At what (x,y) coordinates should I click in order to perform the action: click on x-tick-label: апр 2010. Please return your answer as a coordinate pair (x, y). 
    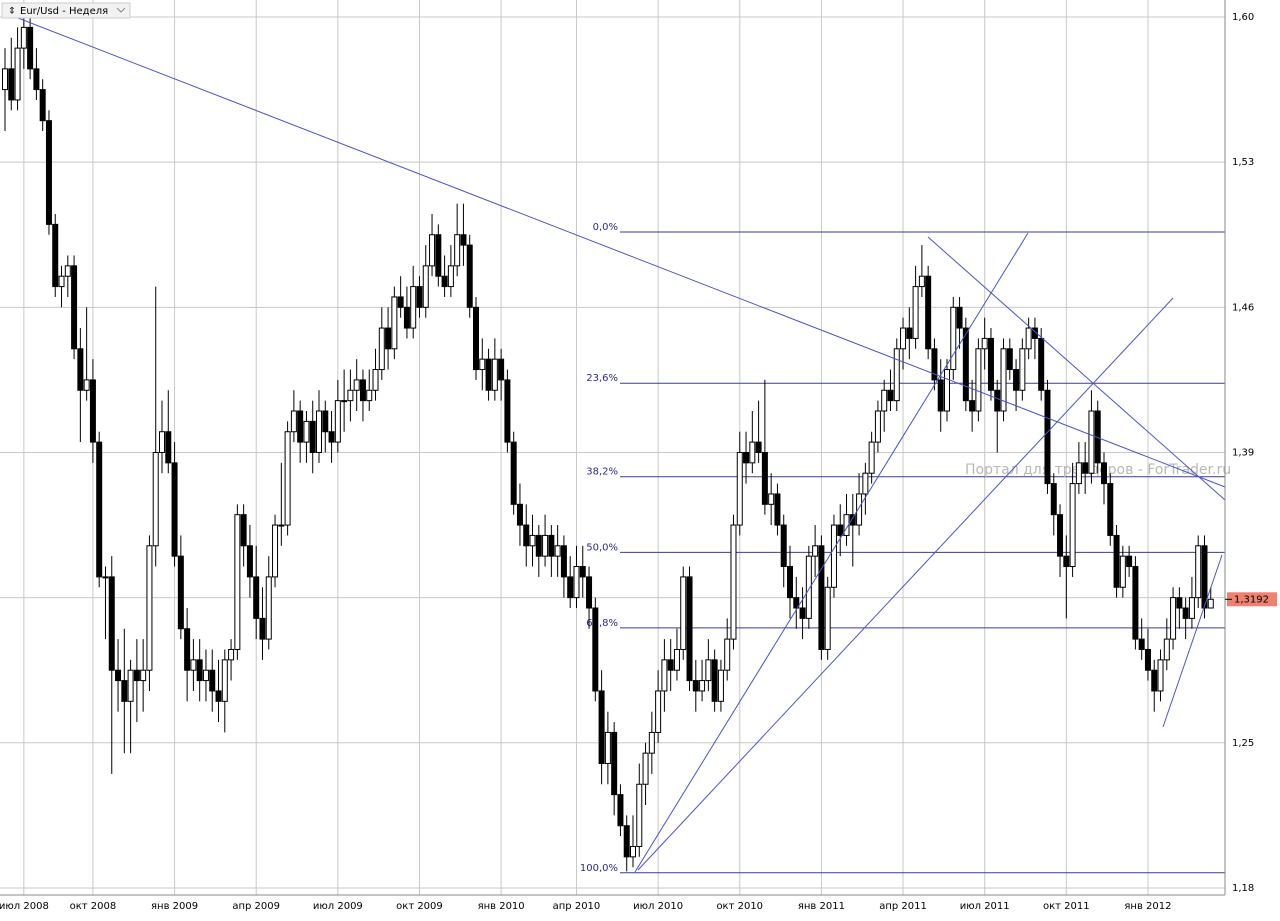
    Looking at the image, I should click on (577, 906).